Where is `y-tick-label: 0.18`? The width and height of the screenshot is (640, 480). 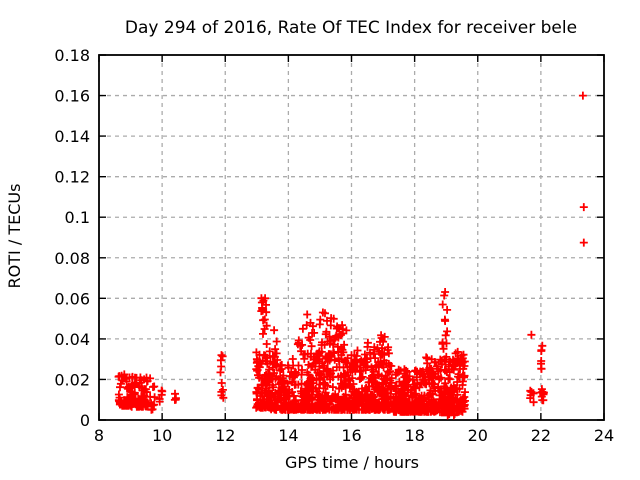
y-tick-label: 0.18 is located at coordinates (72, 55).